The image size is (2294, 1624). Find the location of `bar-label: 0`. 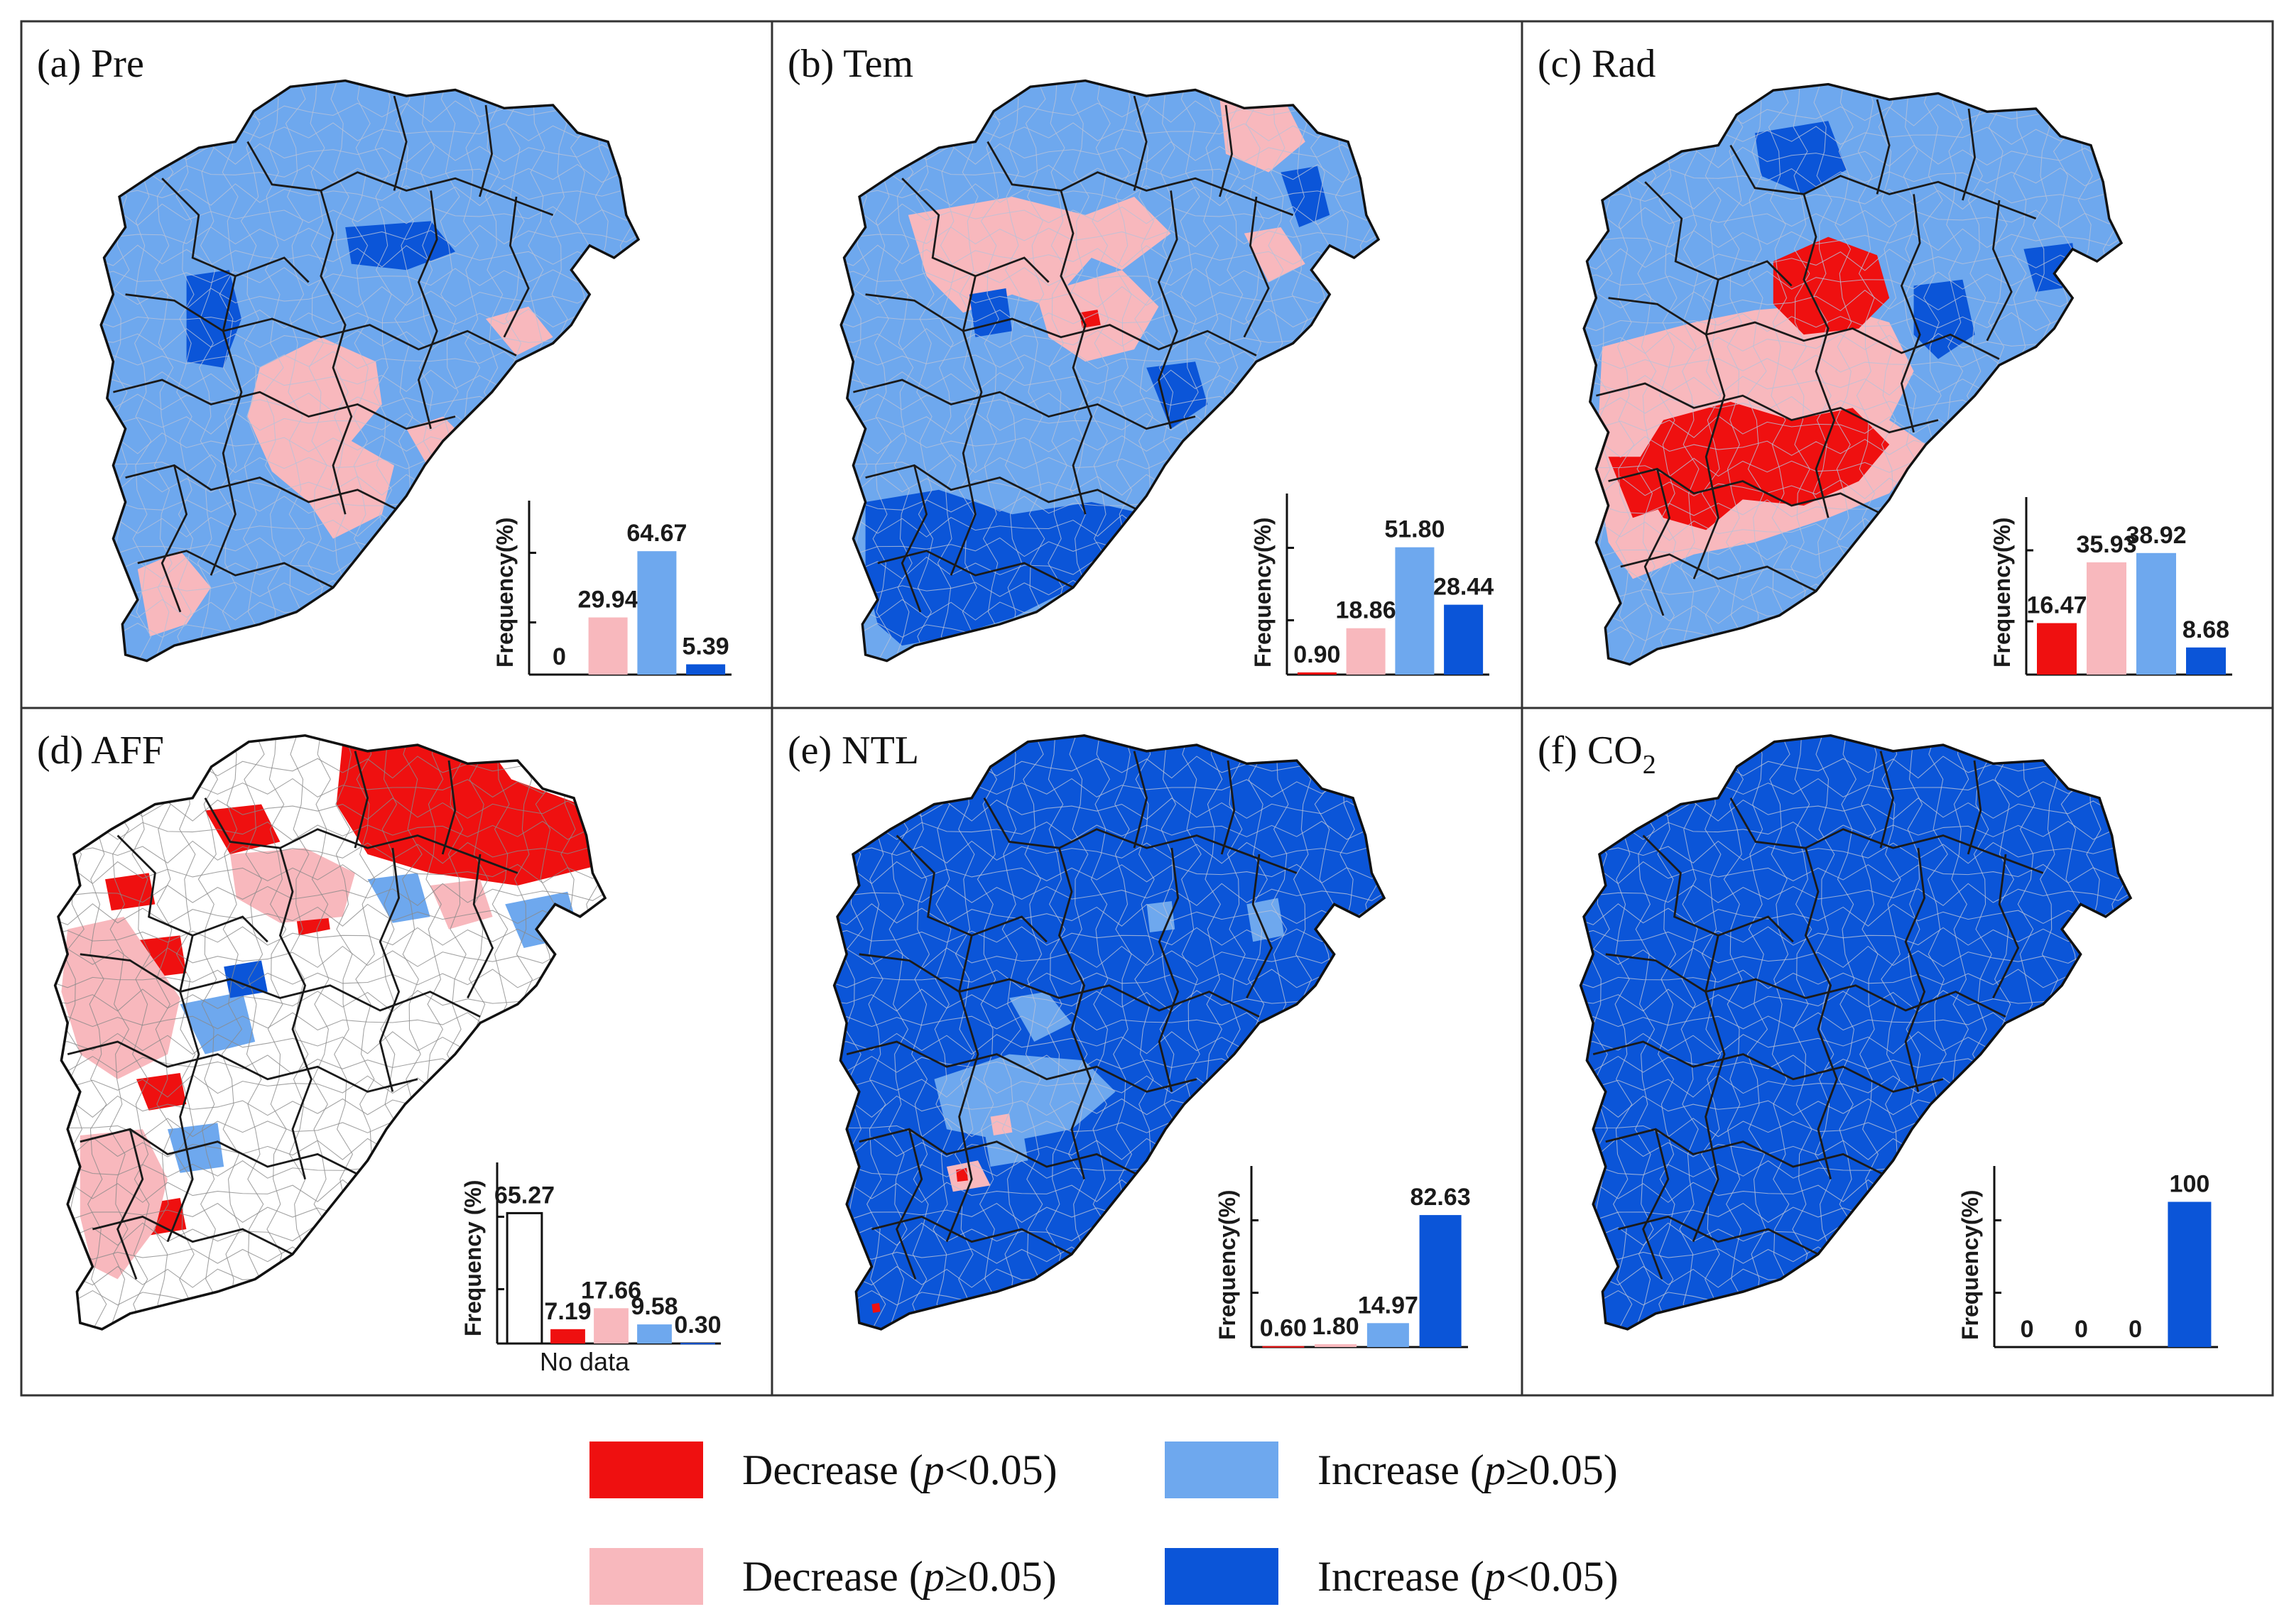

bar-label: 0 is located at coordinates (559, 656).